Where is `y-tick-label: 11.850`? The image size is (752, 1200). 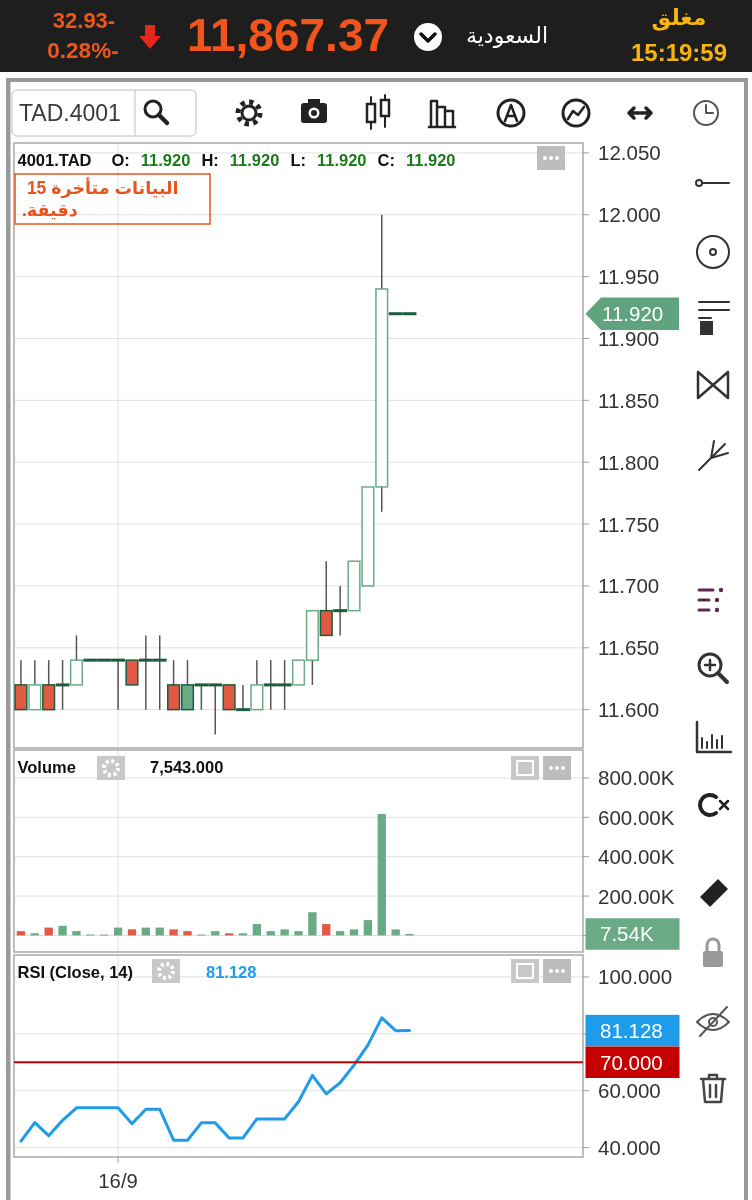 y-tick-label: 11.850 is located at coordinates (629, 400).